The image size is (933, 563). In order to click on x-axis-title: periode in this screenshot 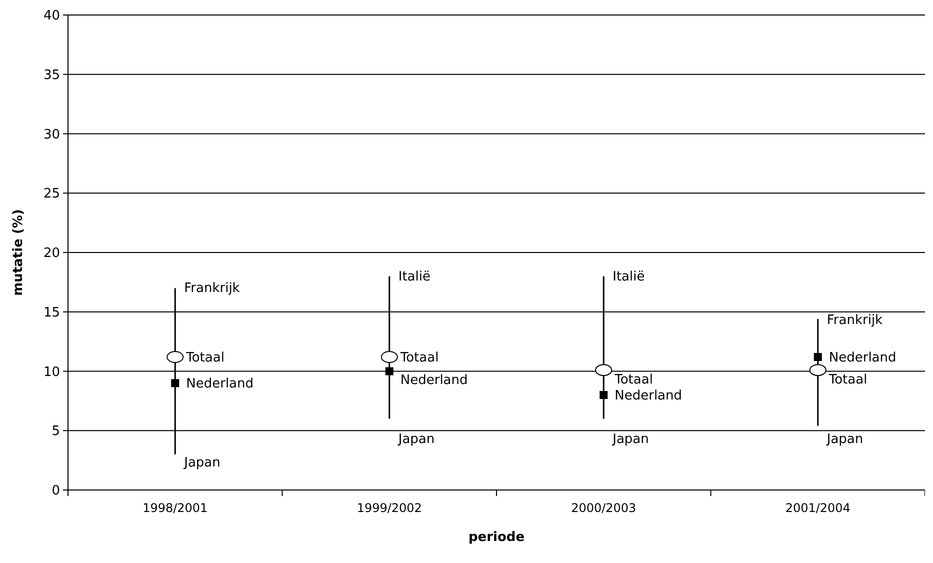, I will do `click(496, 537)`.